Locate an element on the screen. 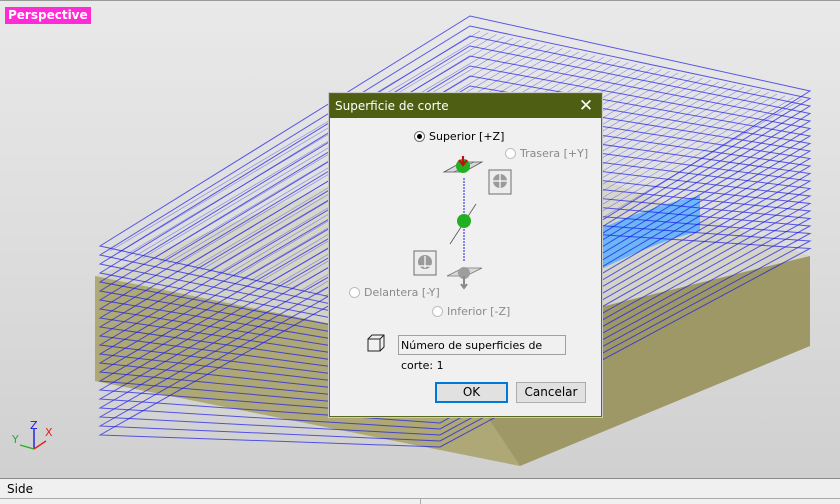 The width and height of the screenshot is (840, 504). center-sphere-icon is located at coordinates (464, 221).